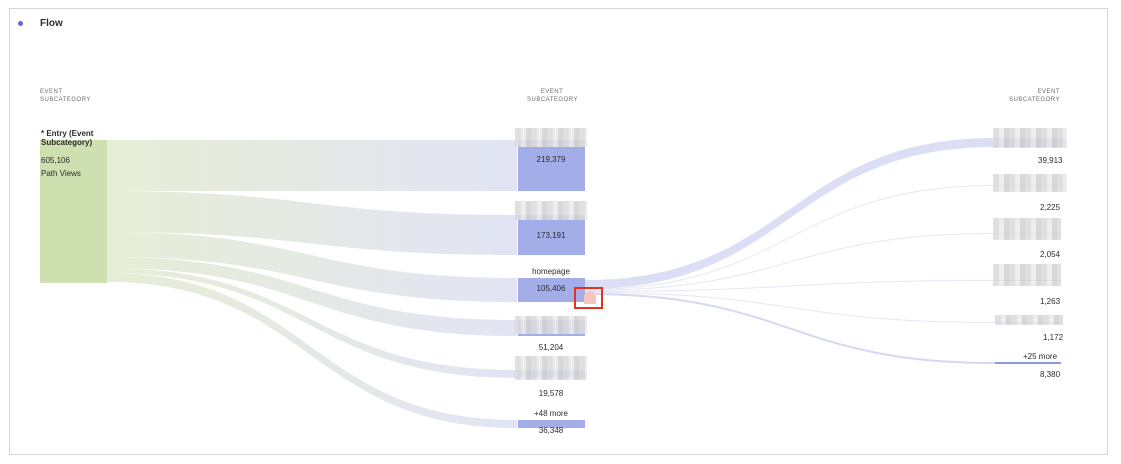  I want to click on middle-node-value-1: 219,379, so click(551, 159).